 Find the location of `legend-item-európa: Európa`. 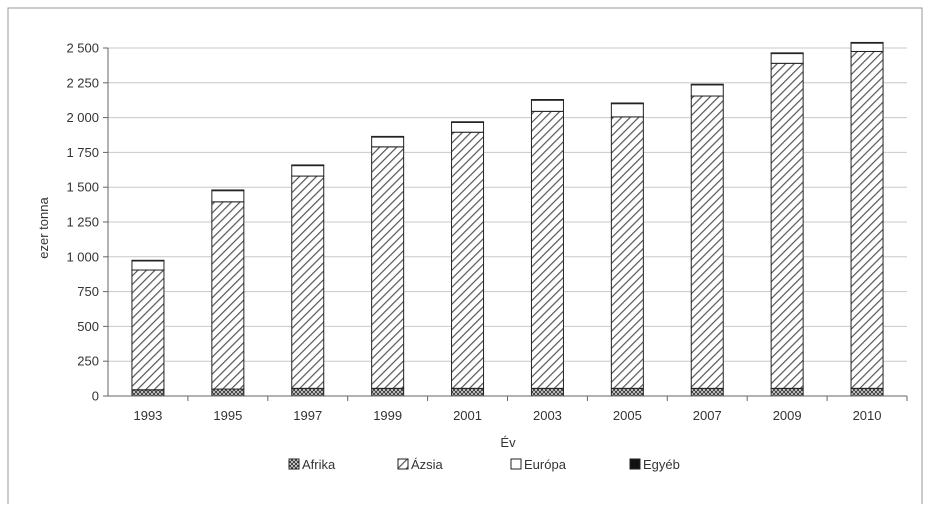

legend-item-európa: Európa is located at coordinates (538, 464).